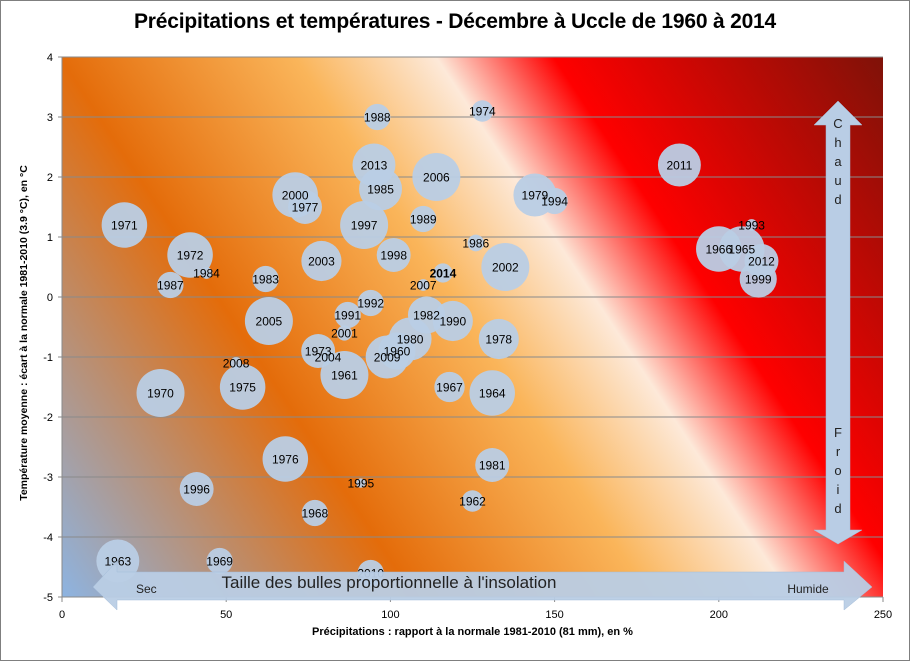  I want to click on arrow-letter: h, so click(837, 142).